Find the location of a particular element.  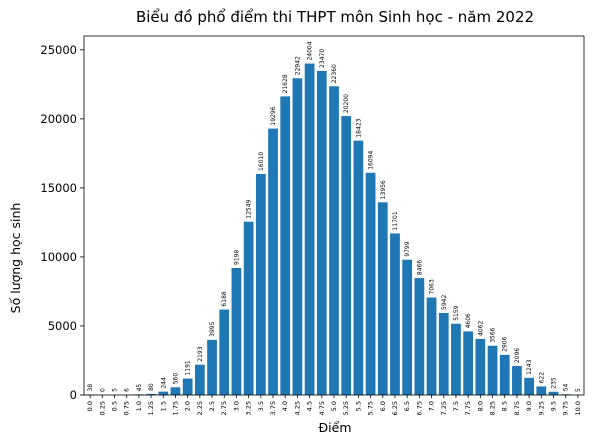

data-label: 8466 is located at coordinates (419, 267).